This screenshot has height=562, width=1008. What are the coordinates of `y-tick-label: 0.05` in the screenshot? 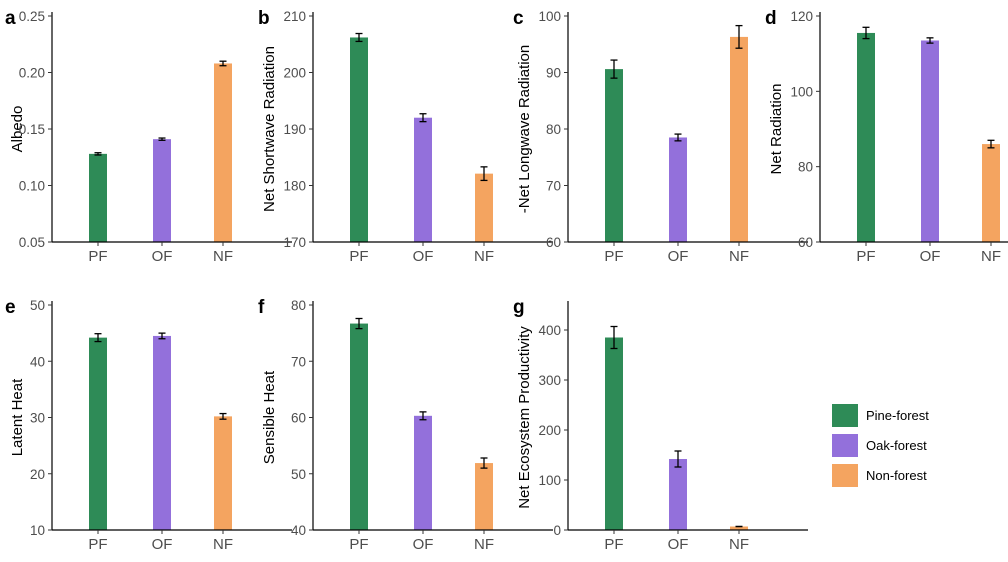 It's located at (32, 242).